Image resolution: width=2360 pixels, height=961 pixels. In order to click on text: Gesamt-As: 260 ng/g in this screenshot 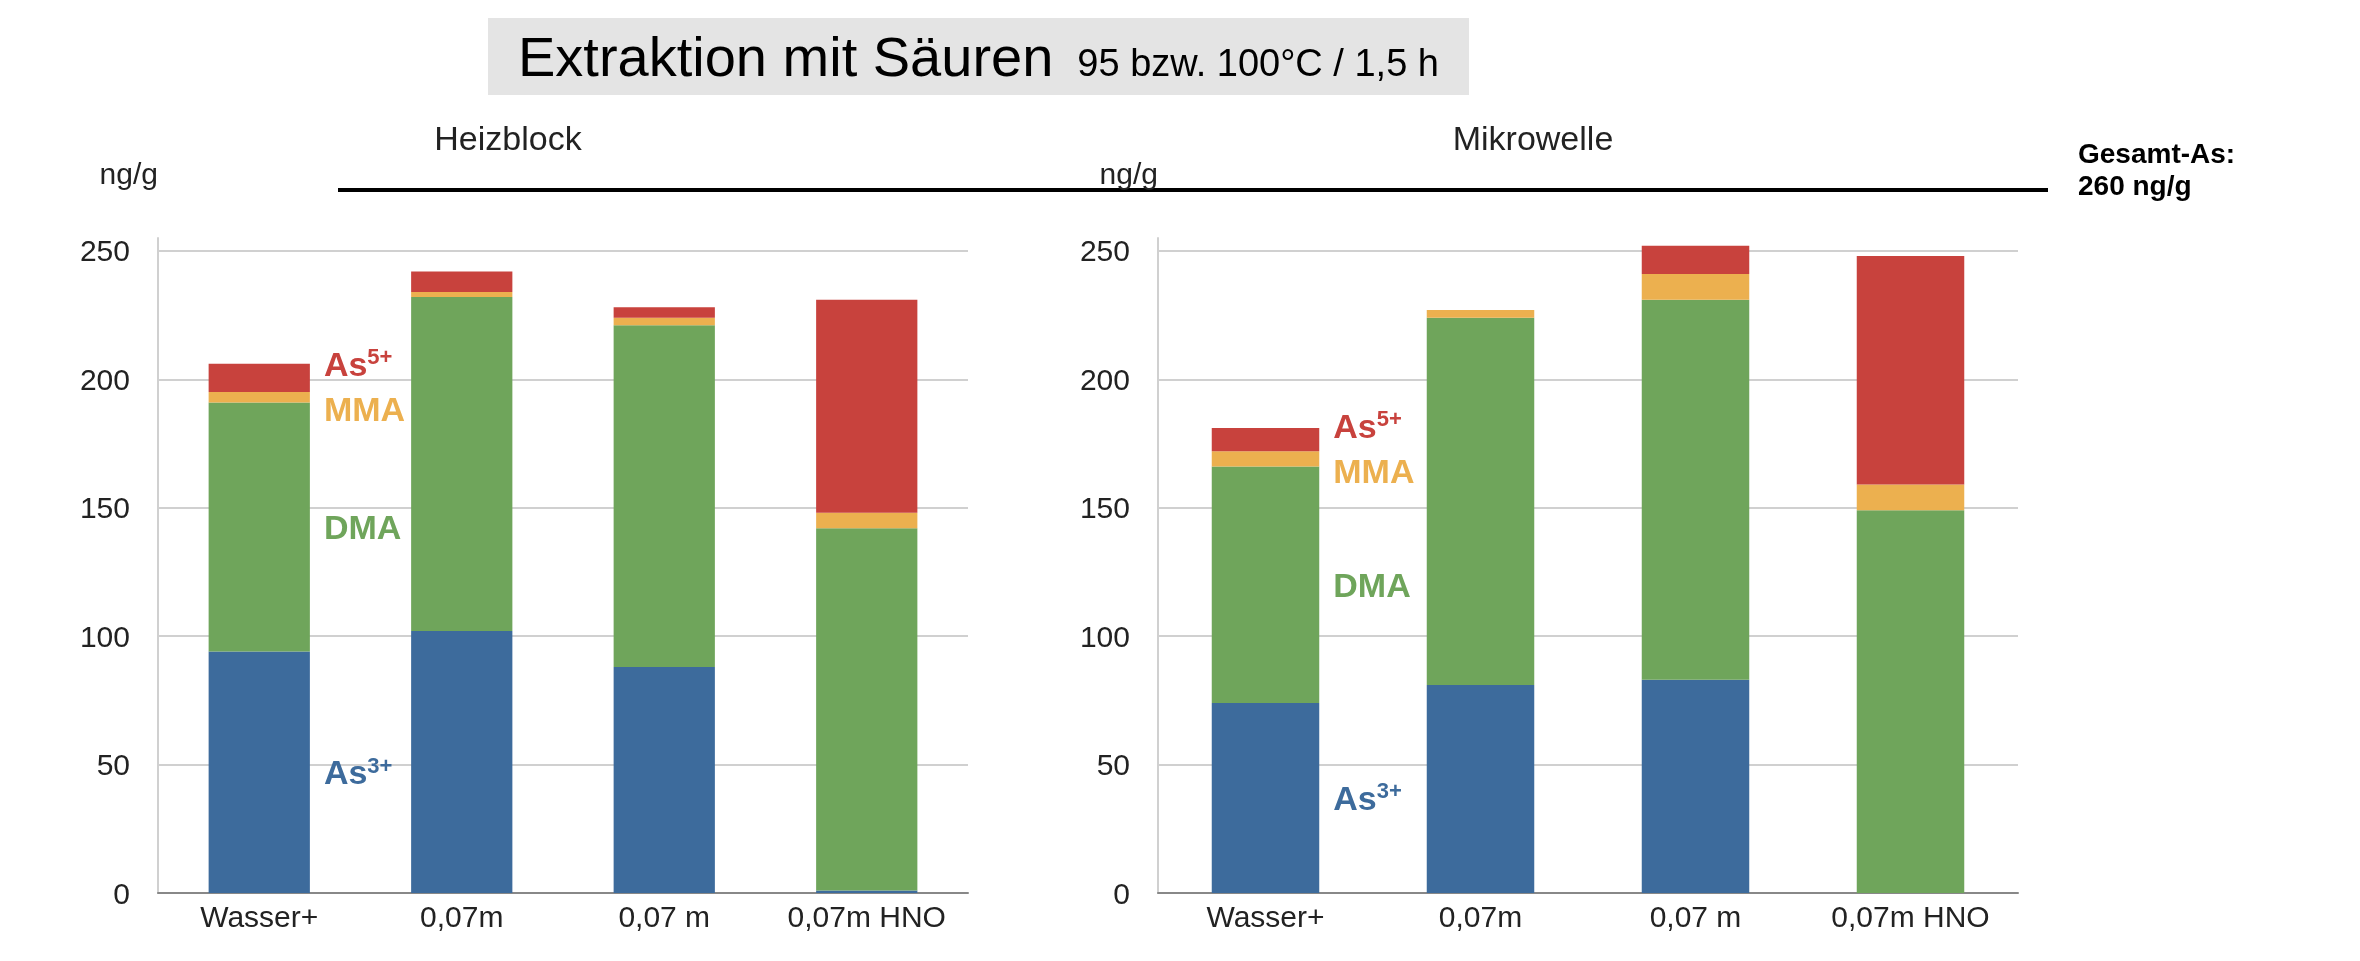, I will do `click(2157, 170)`.